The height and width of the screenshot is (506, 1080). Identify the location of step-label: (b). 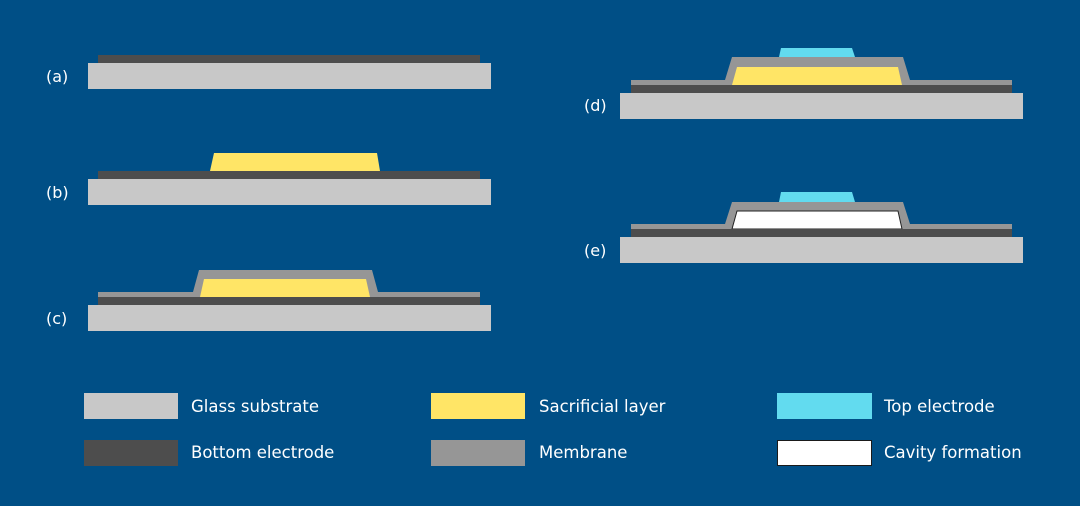
(57, 192).